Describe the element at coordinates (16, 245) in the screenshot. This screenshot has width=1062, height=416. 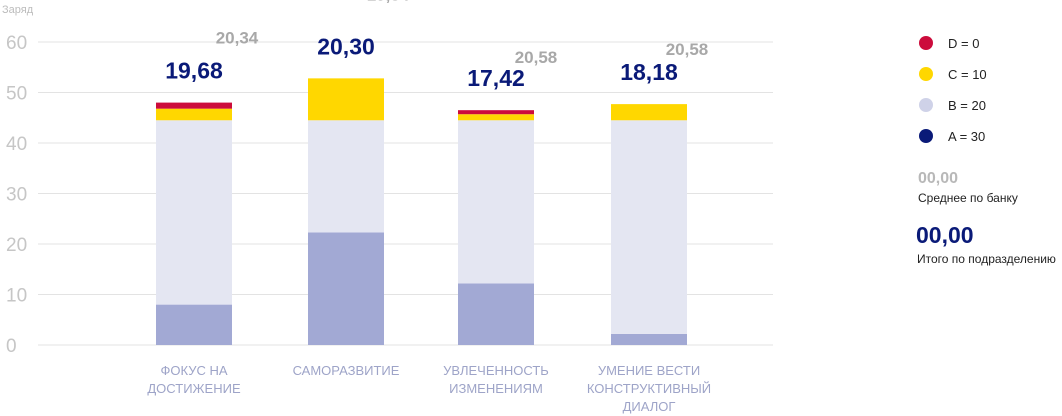
I see `y-tick-label: 20` at that location.